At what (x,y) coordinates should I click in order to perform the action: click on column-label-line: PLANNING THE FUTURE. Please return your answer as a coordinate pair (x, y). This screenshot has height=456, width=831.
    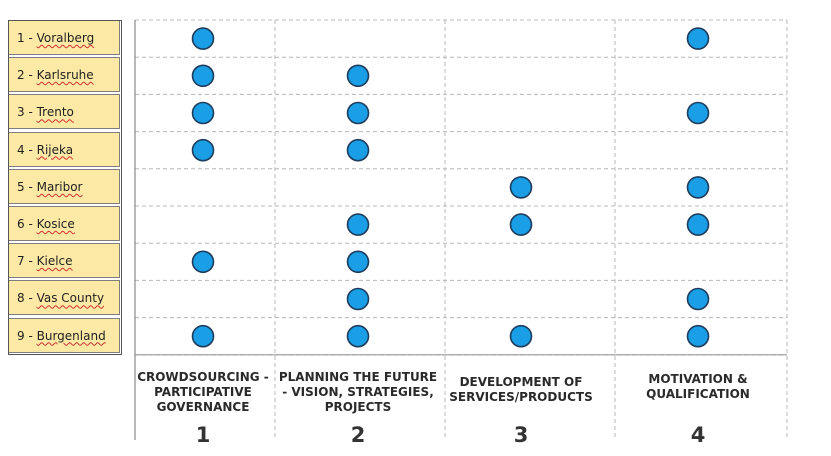
    Looking at the image, I should click on (358, 377).